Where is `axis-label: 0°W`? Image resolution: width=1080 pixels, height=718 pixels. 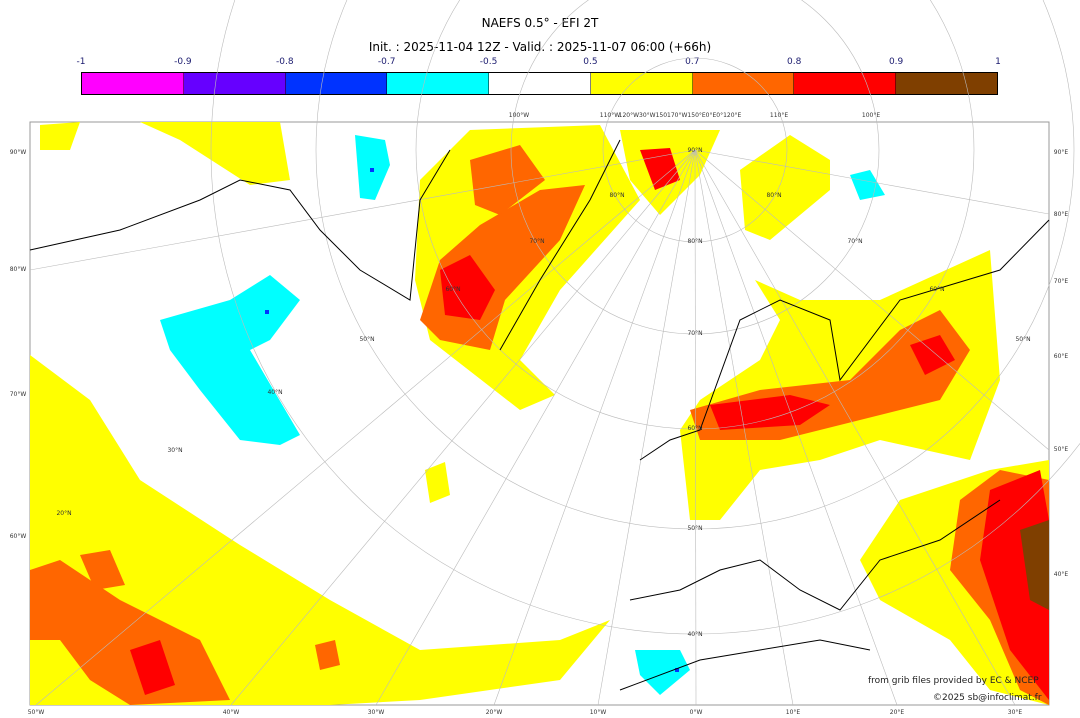 axis-label: 0°W is located at coordinates (696, 712).